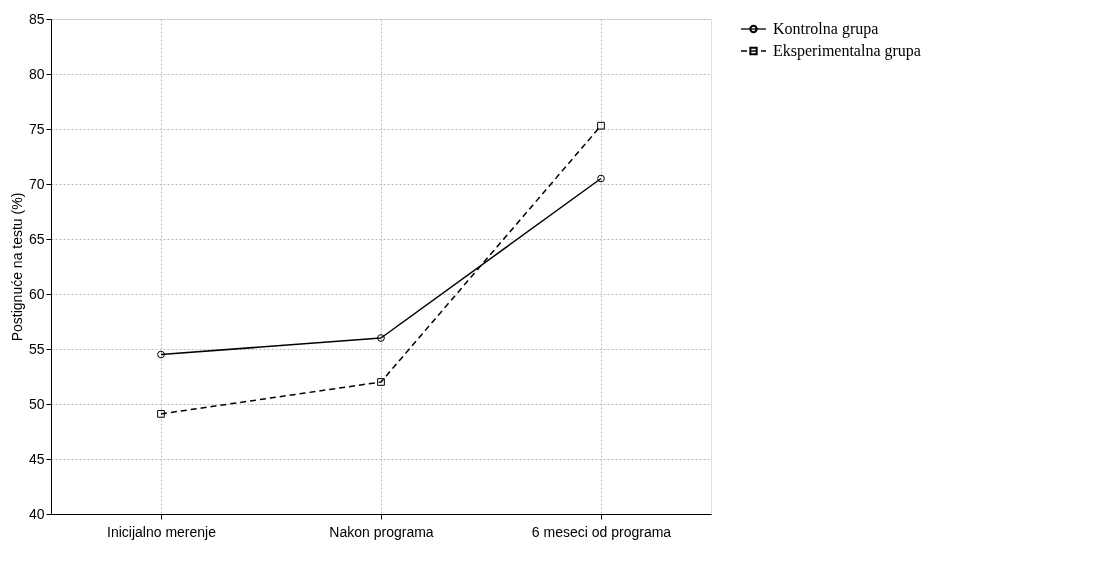 This screenshot has height=572, width=1103. I want to click on y-tick-label: 60, so click(36, 293).